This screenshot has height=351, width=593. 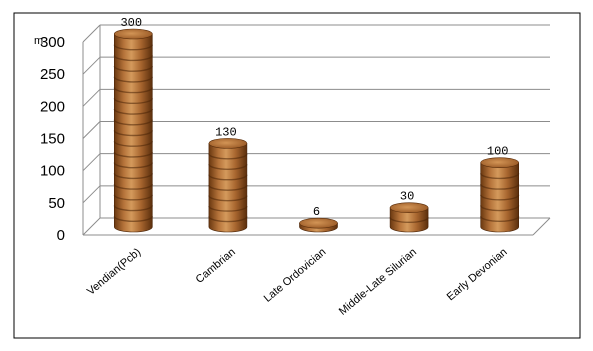 What do you see at coordinates (61, 235) in the screenshot?
I see `y-tick-label: 0` at bounding box center [61, 235].